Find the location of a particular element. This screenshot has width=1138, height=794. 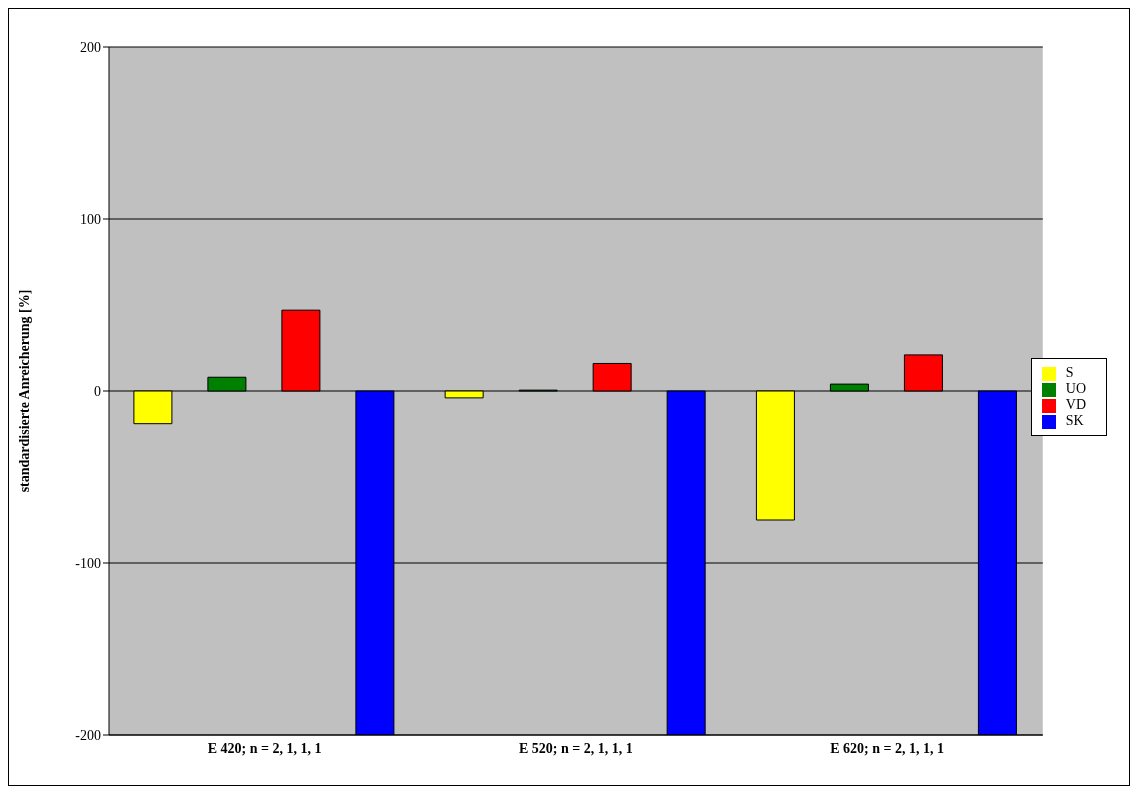

y-axis-title: standardisierte Anreicherung [%] is located at coordinates (24, 391).